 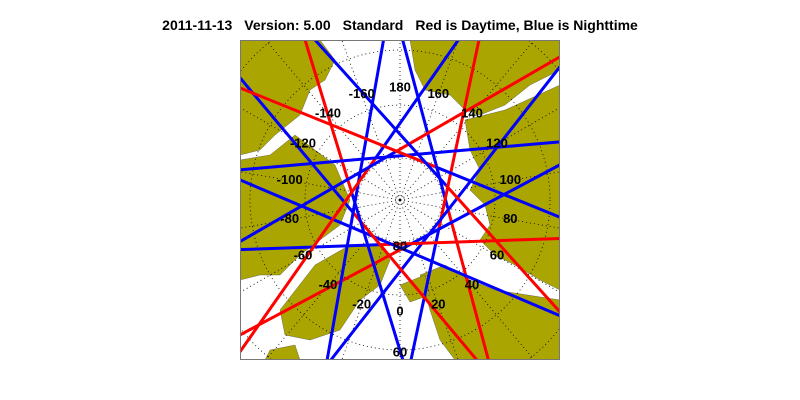 I want to click on longitude-label: 80, so click(x=510, y=218).